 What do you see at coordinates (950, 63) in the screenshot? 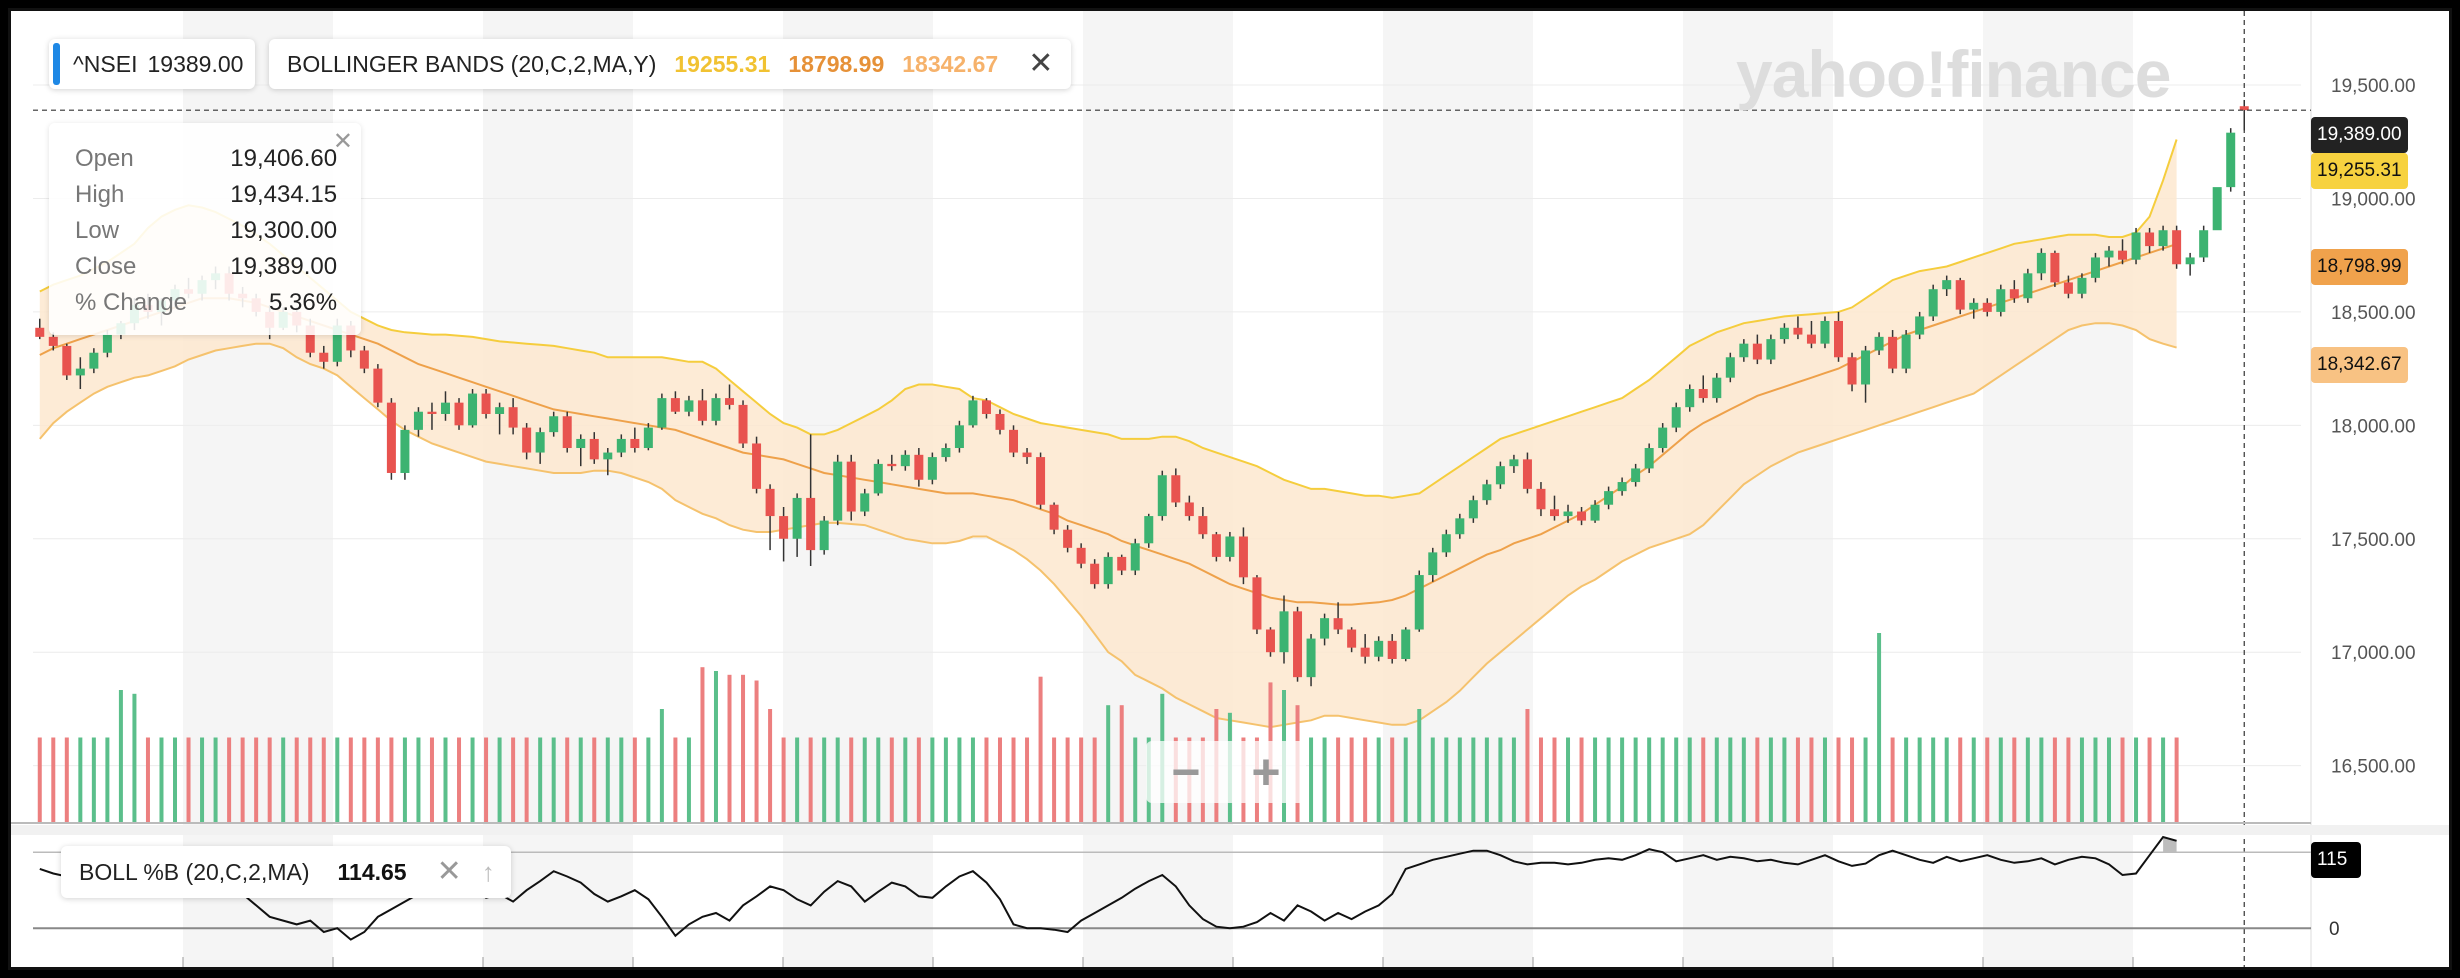
I see `bollinger-lower-value: 18342.67` at bounding box center [950, 63].